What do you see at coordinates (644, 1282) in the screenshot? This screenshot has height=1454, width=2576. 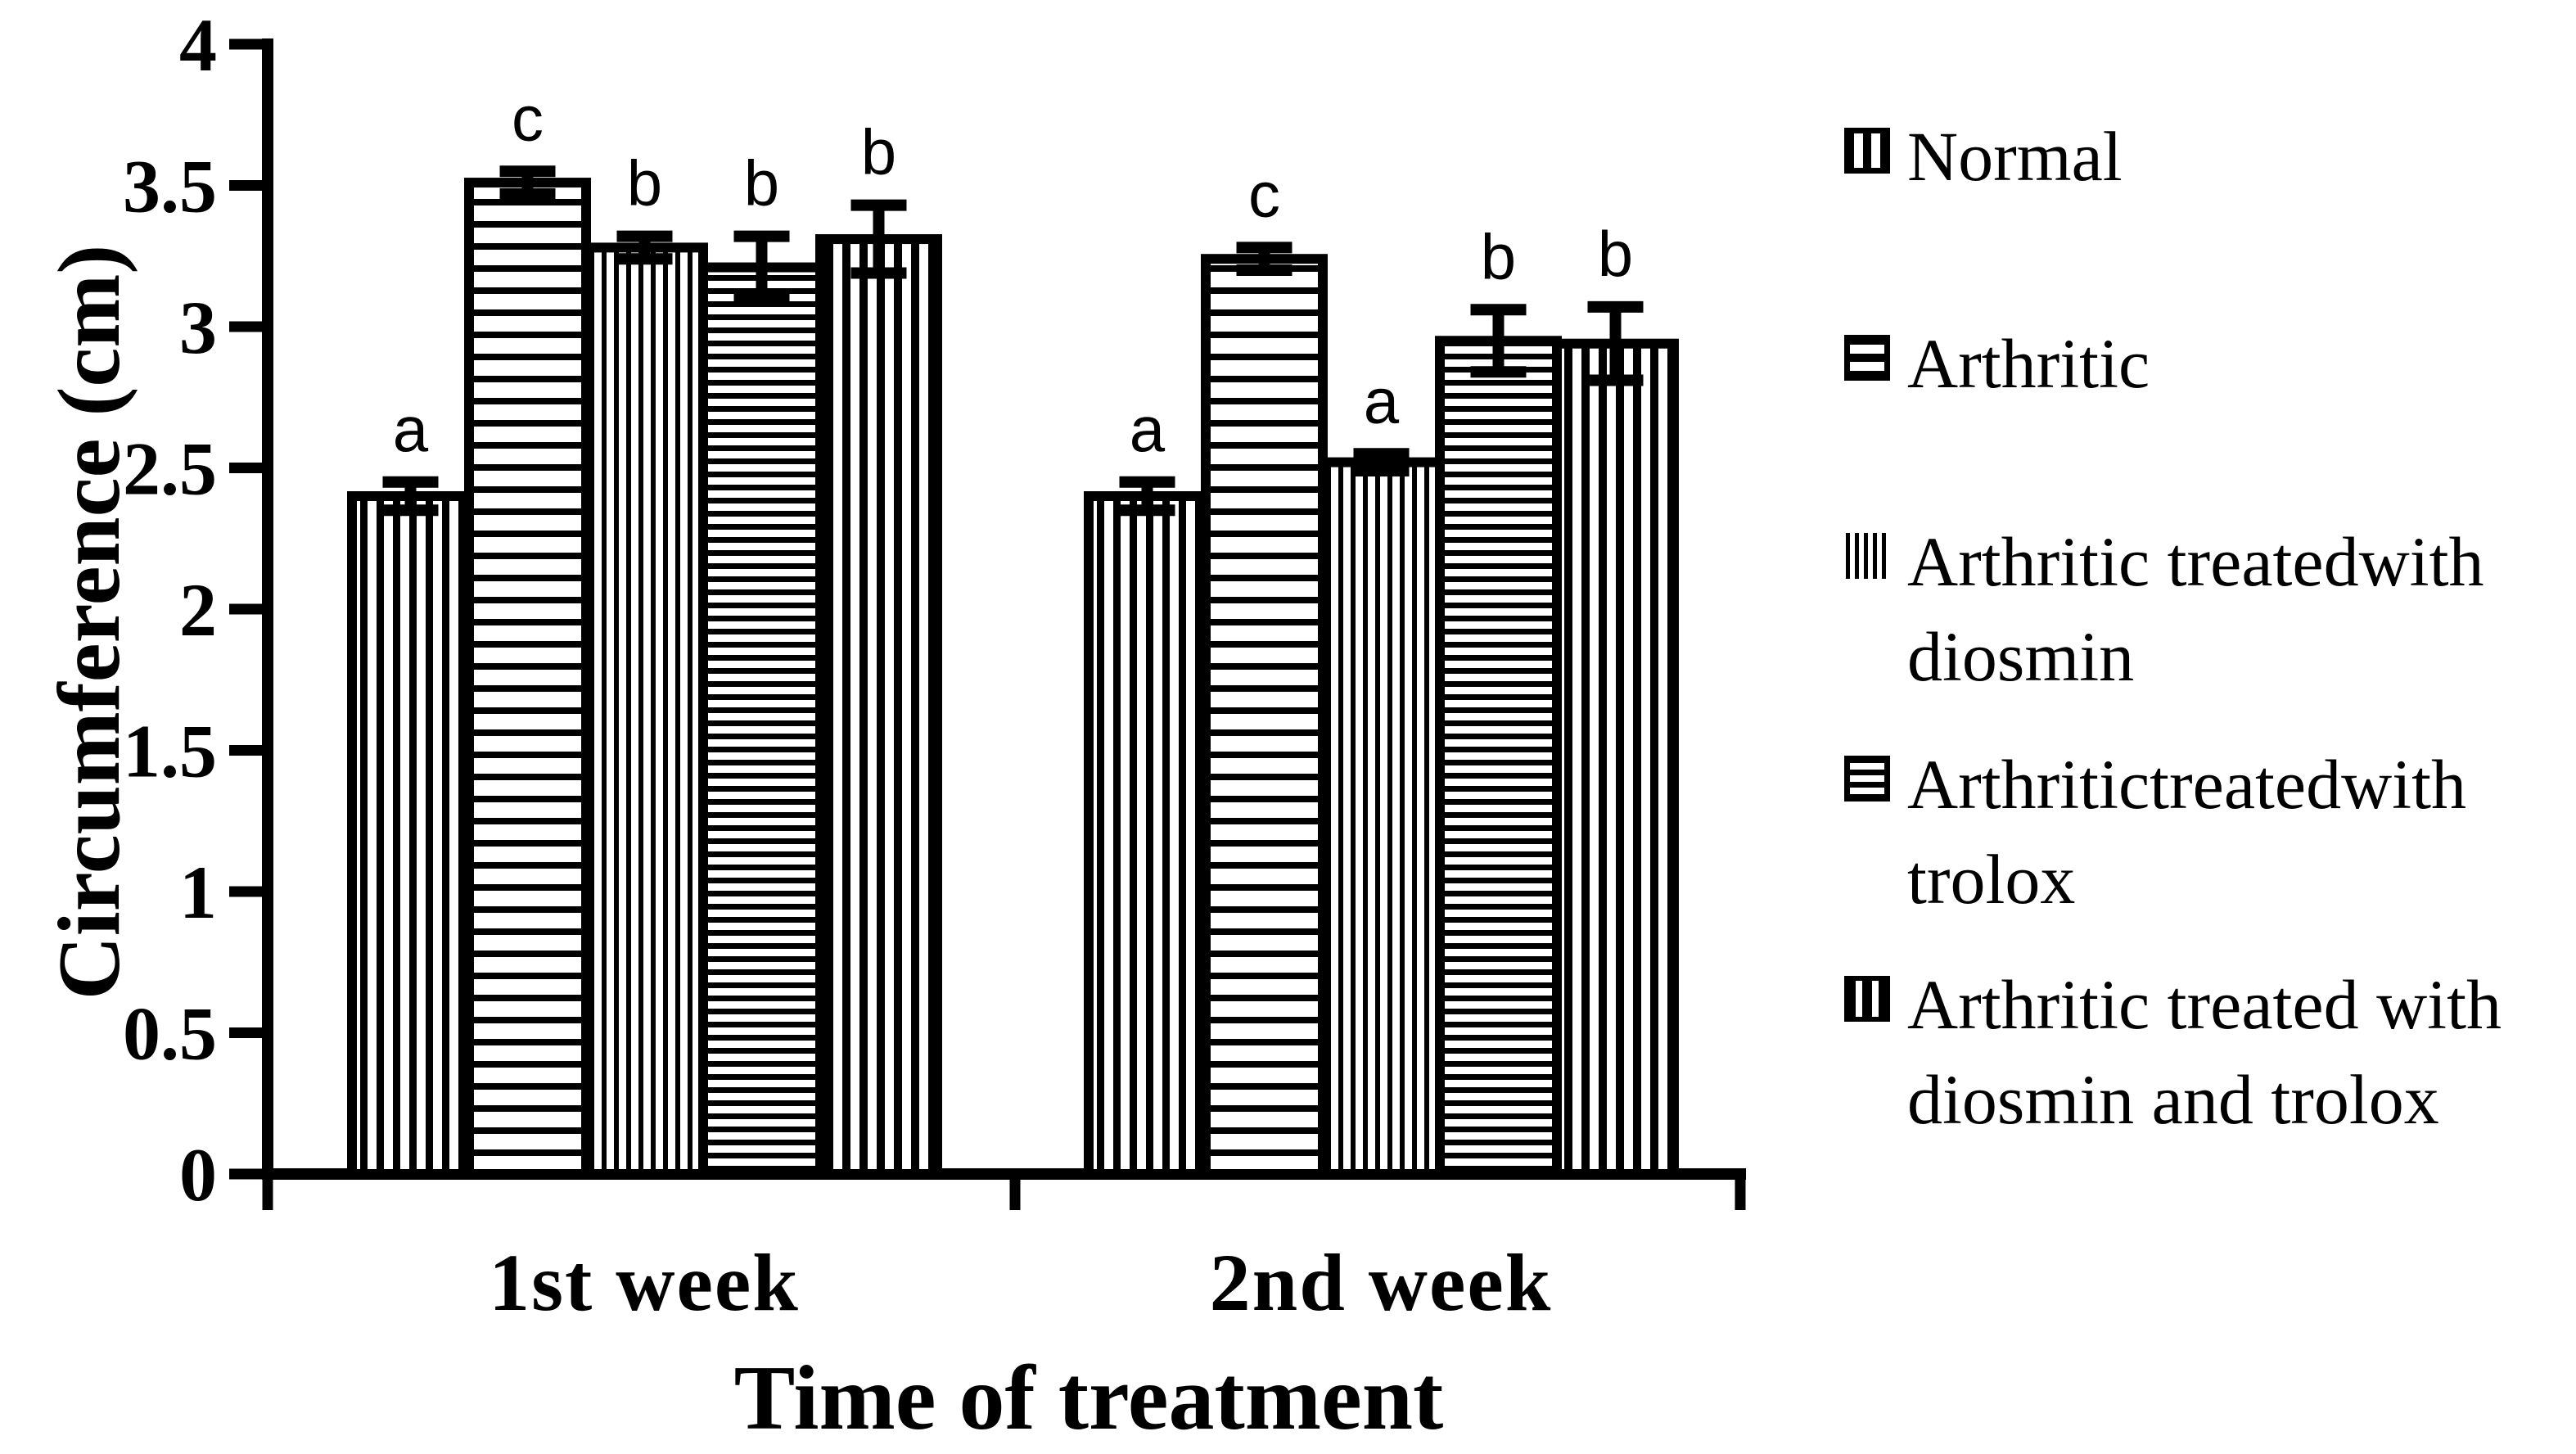 I see `category-label-1st-week: 1st week` at bounding box center [644, 1282].